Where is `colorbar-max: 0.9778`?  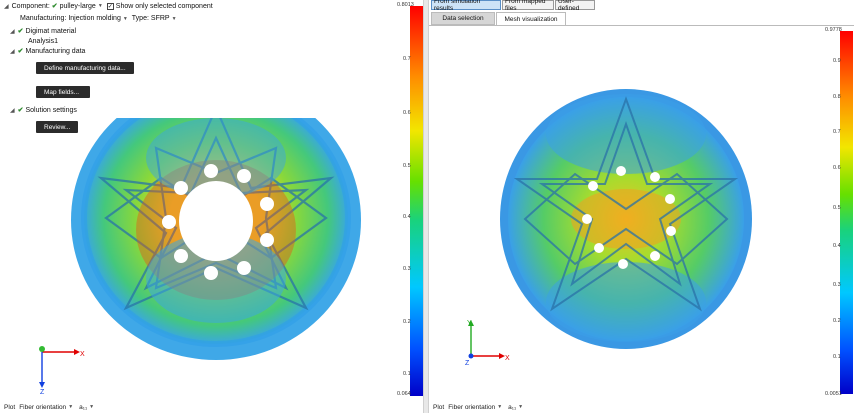
colorbar-max: 0.9778 is located at coordinates (833, 30).